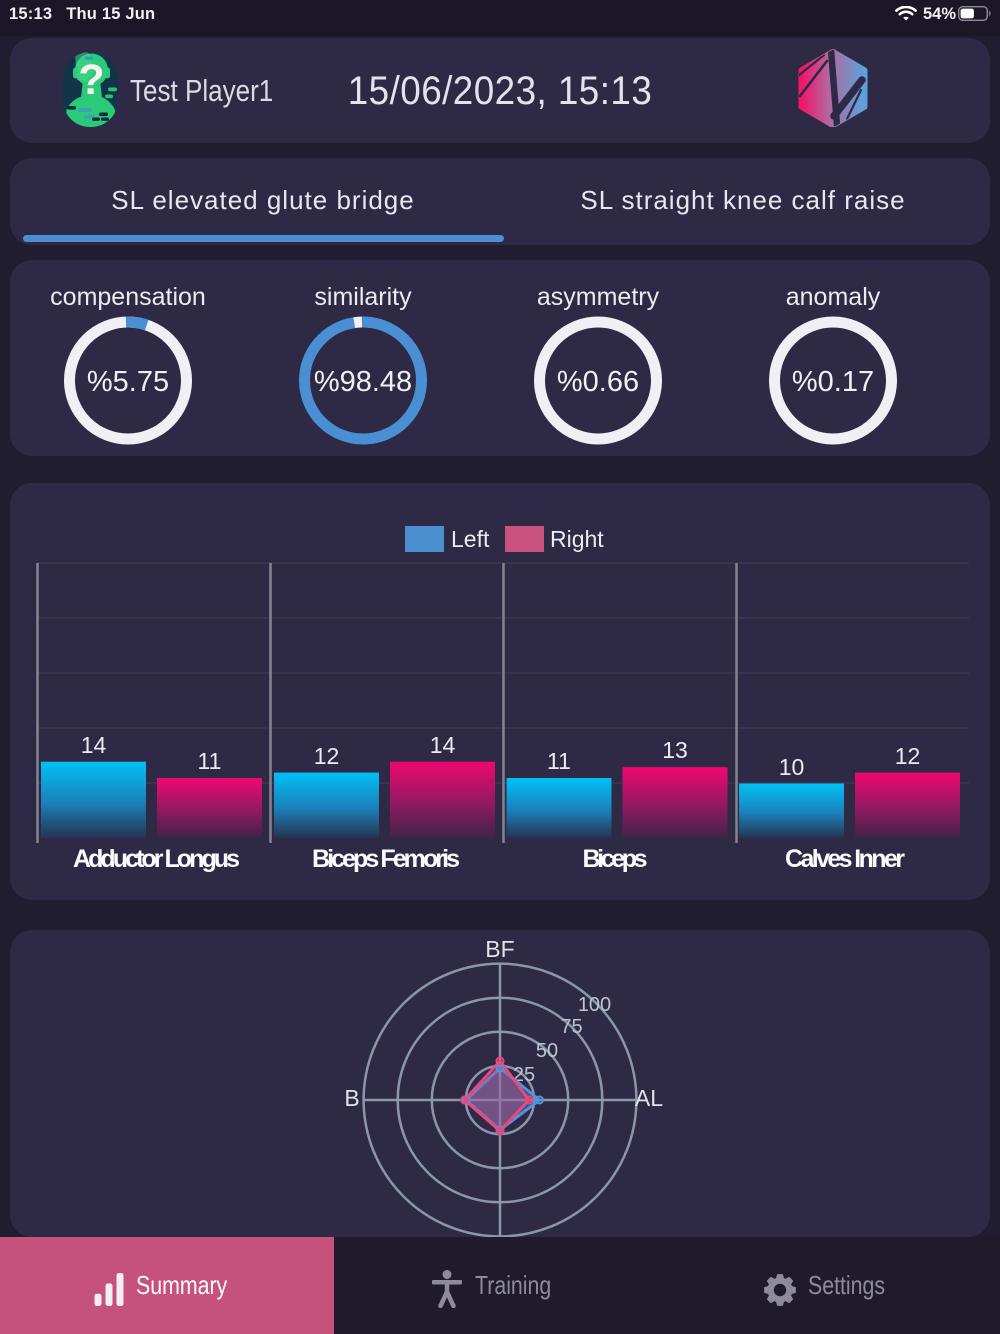 Image resolution: width=1000 pixels, height=1334 pixels. I want to click on svg-text: 10, so click(792, 767).